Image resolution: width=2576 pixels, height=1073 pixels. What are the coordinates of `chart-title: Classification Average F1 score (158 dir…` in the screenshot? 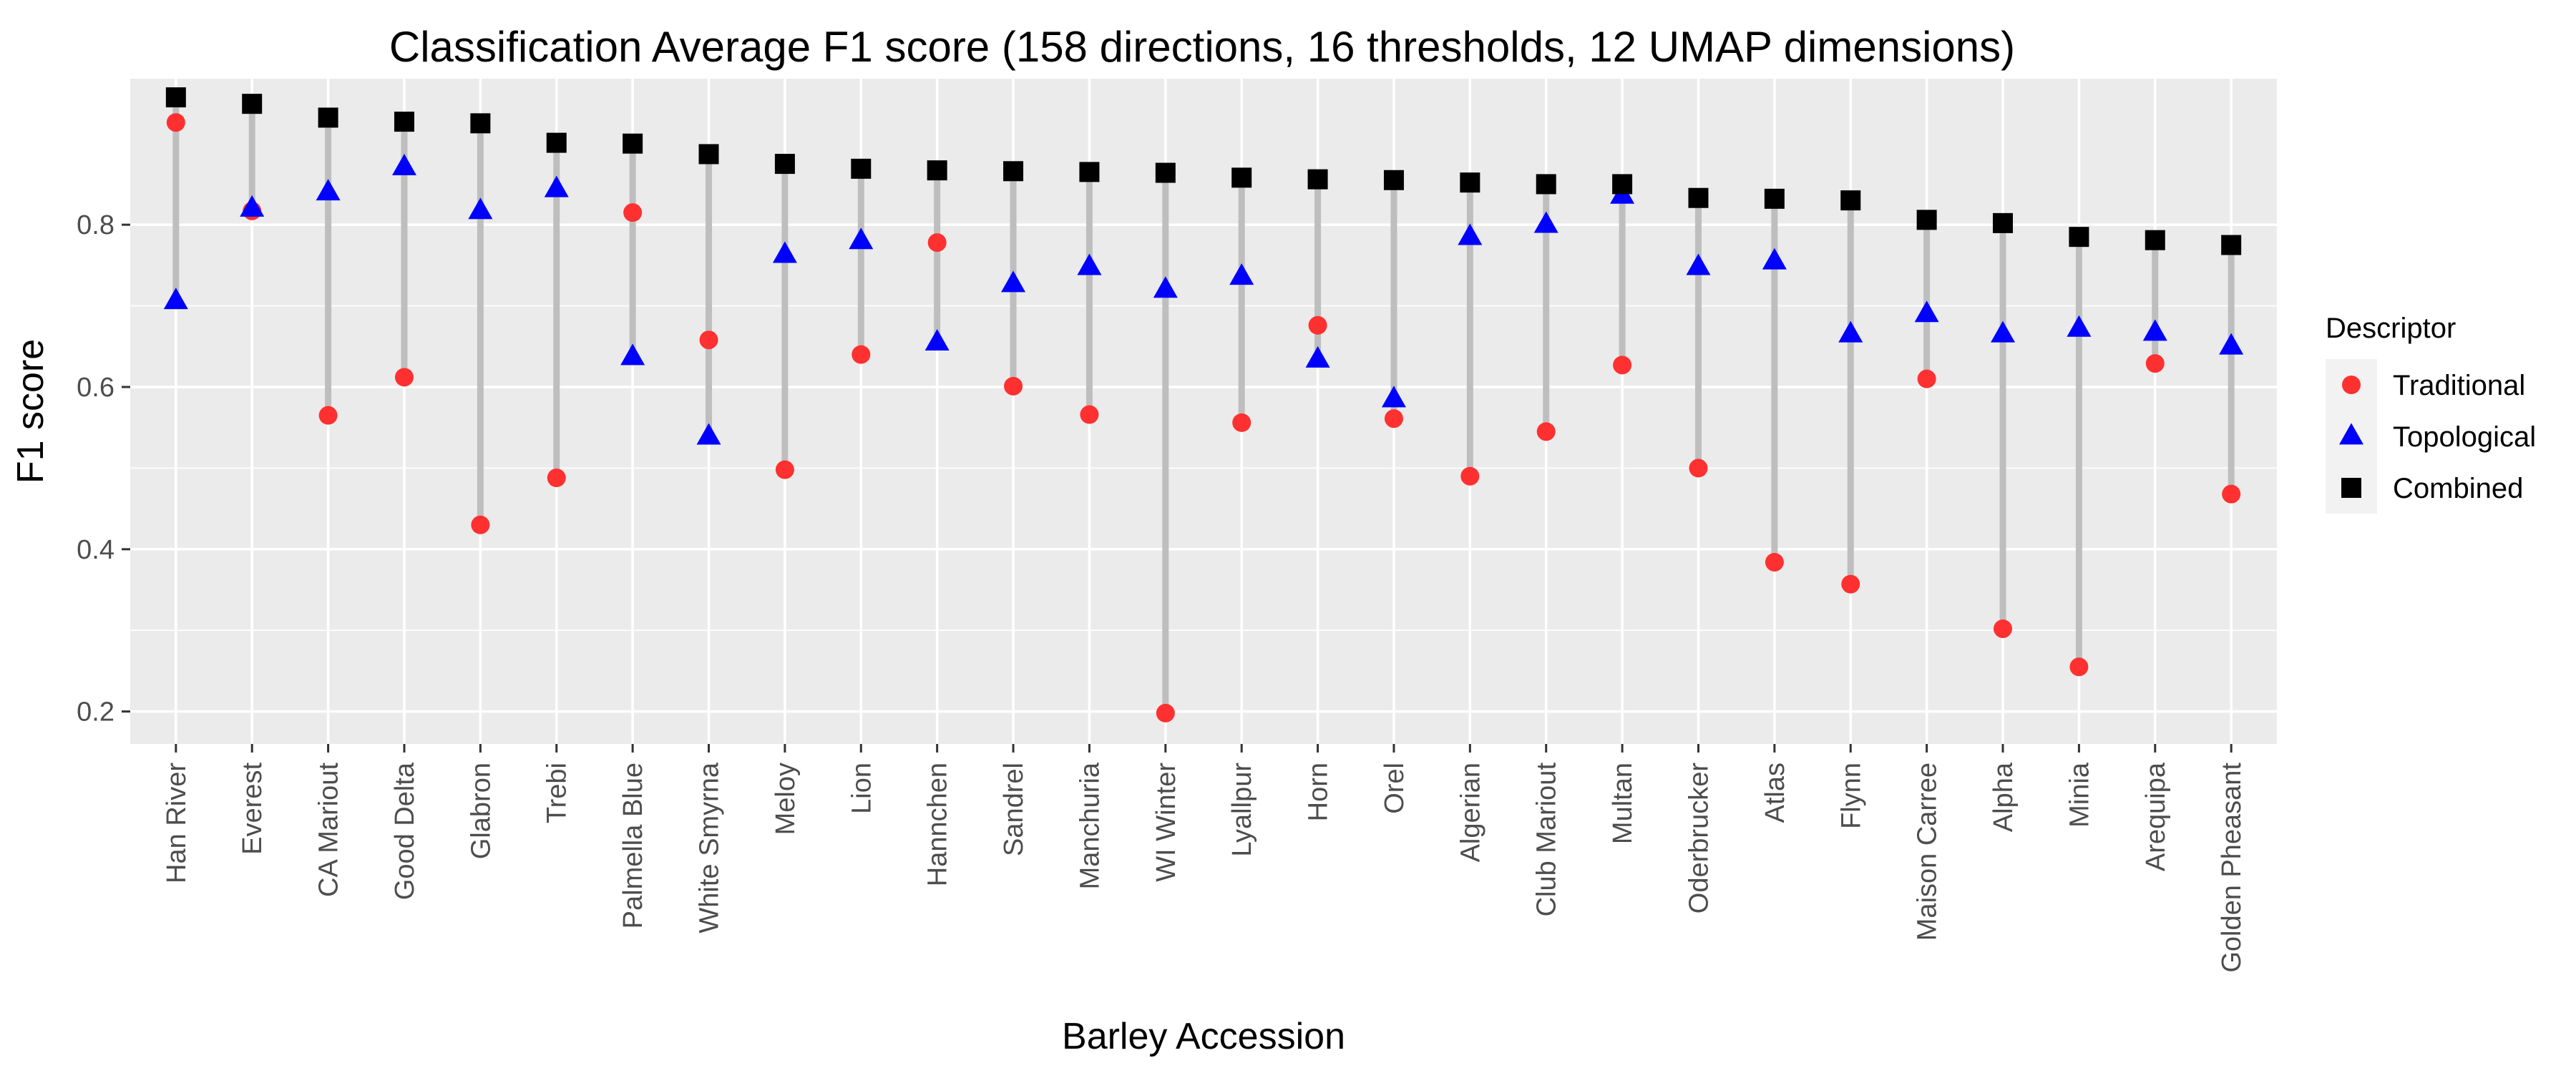 It's located at (1202, 47).